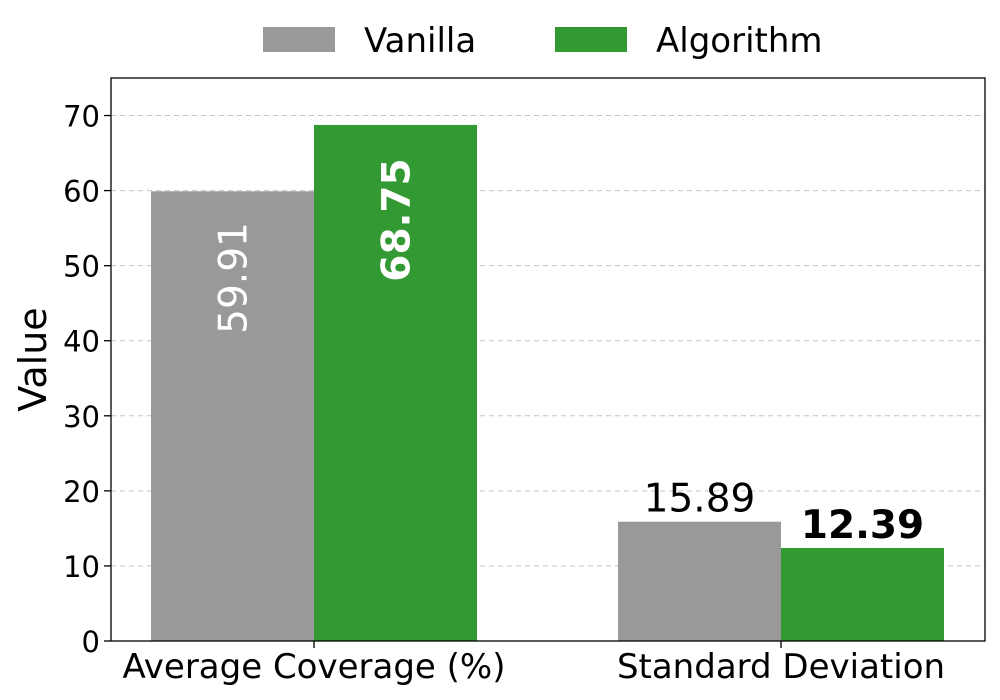 Image resolution: width=1000 pixels, height=700 pixels. What do you see at coordinates (81, 342) in the screenshot?
I see `y-tick-label: 40` at bounding box center [81, 342].